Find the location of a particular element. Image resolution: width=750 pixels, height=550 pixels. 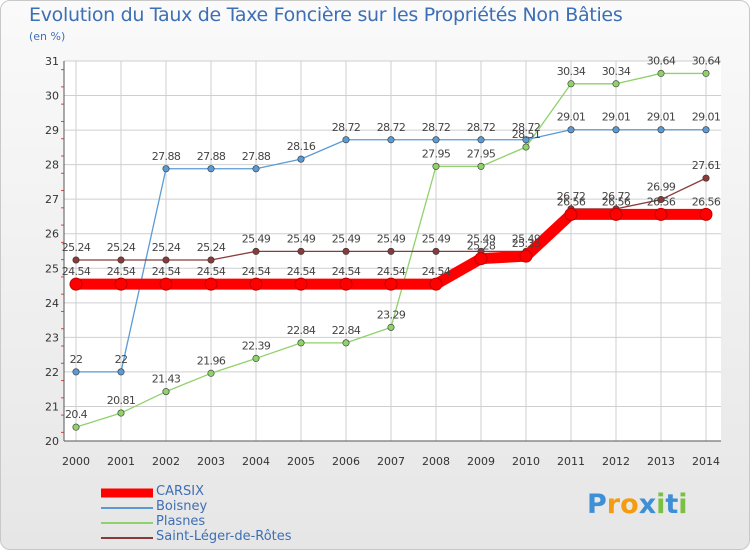

x-tick-label: 2002 is located at coordinates (166, 461).